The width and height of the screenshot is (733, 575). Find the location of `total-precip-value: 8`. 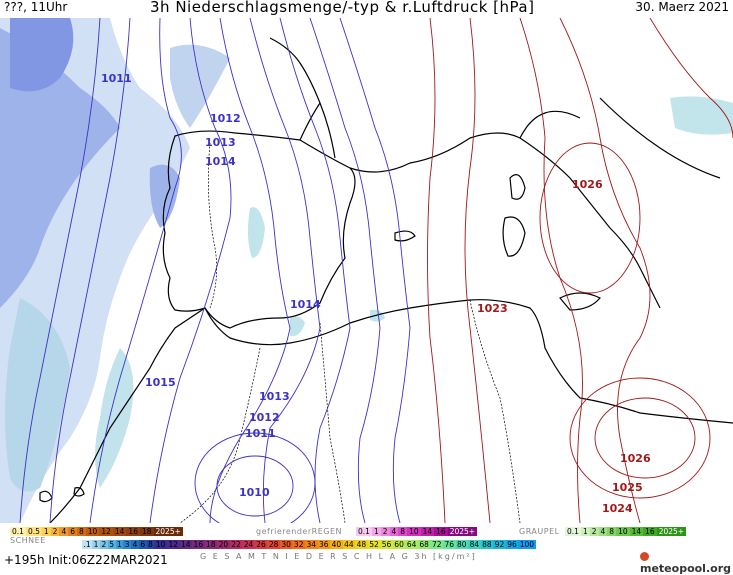

total-precip-value: 8 is located at coordinates (151, 544).